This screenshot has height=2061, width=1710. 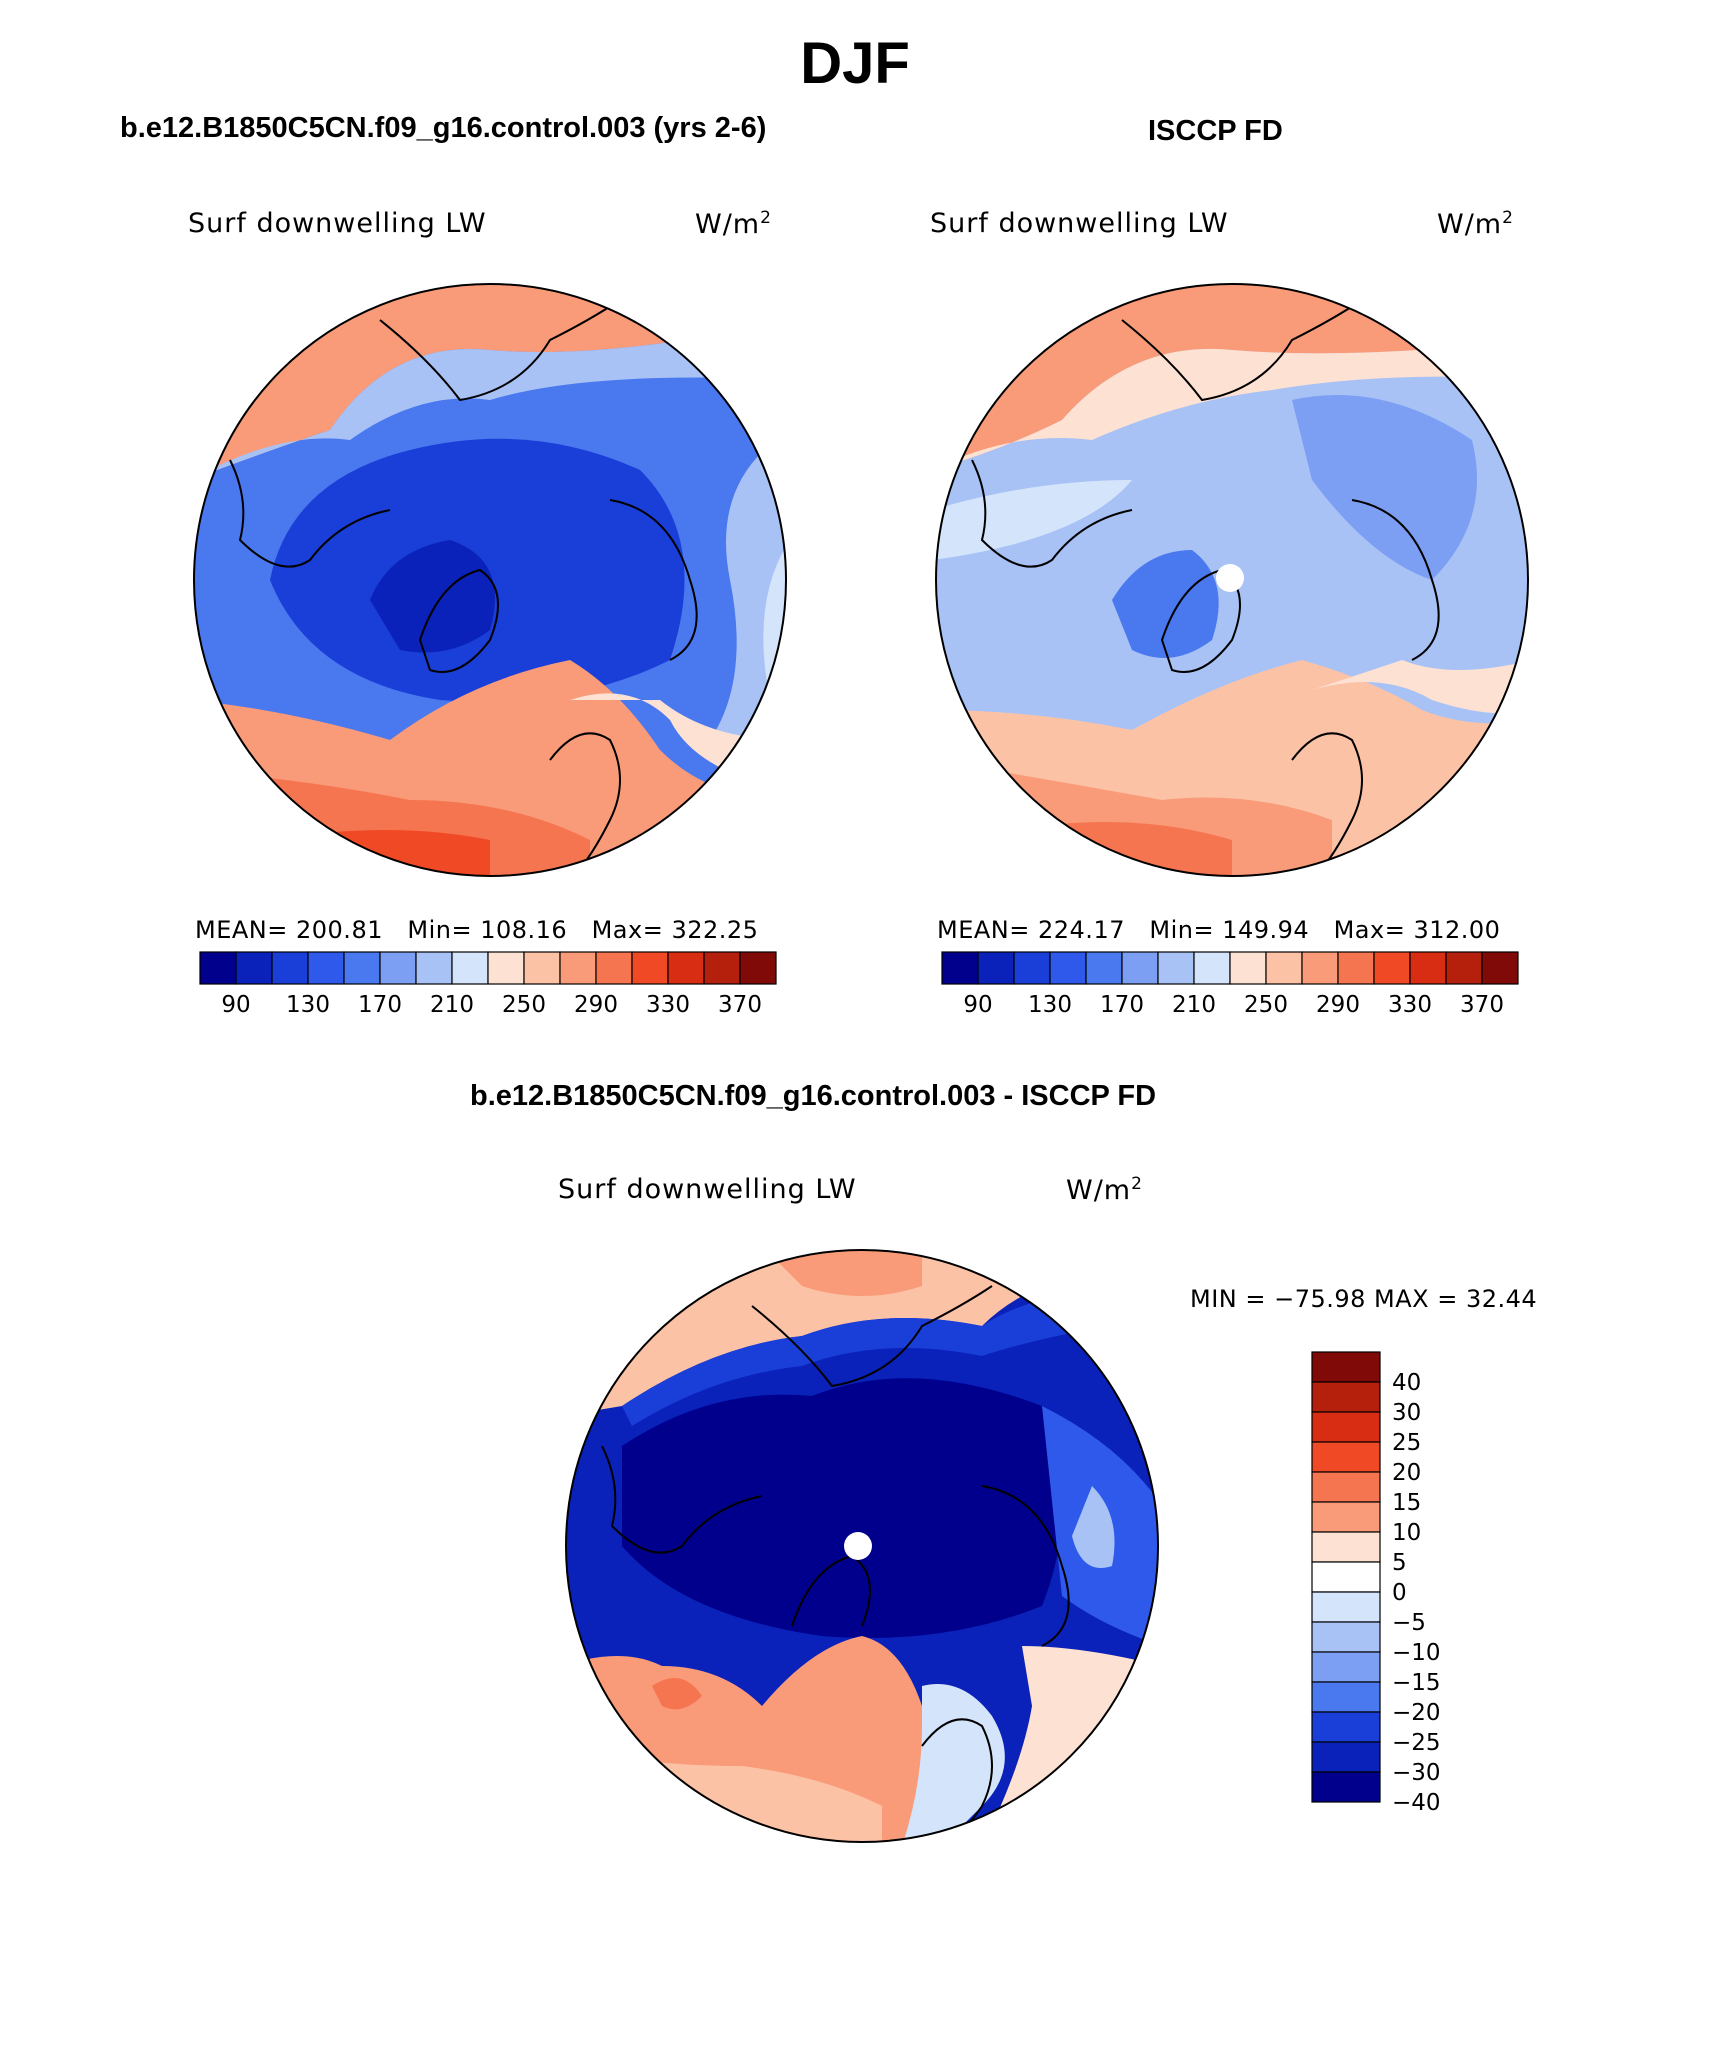 What do you see at coordinates (1416, 1743) in the screenshot?
I see `colorbar-tick-label: −25` at bounding box center [1416, 1743].